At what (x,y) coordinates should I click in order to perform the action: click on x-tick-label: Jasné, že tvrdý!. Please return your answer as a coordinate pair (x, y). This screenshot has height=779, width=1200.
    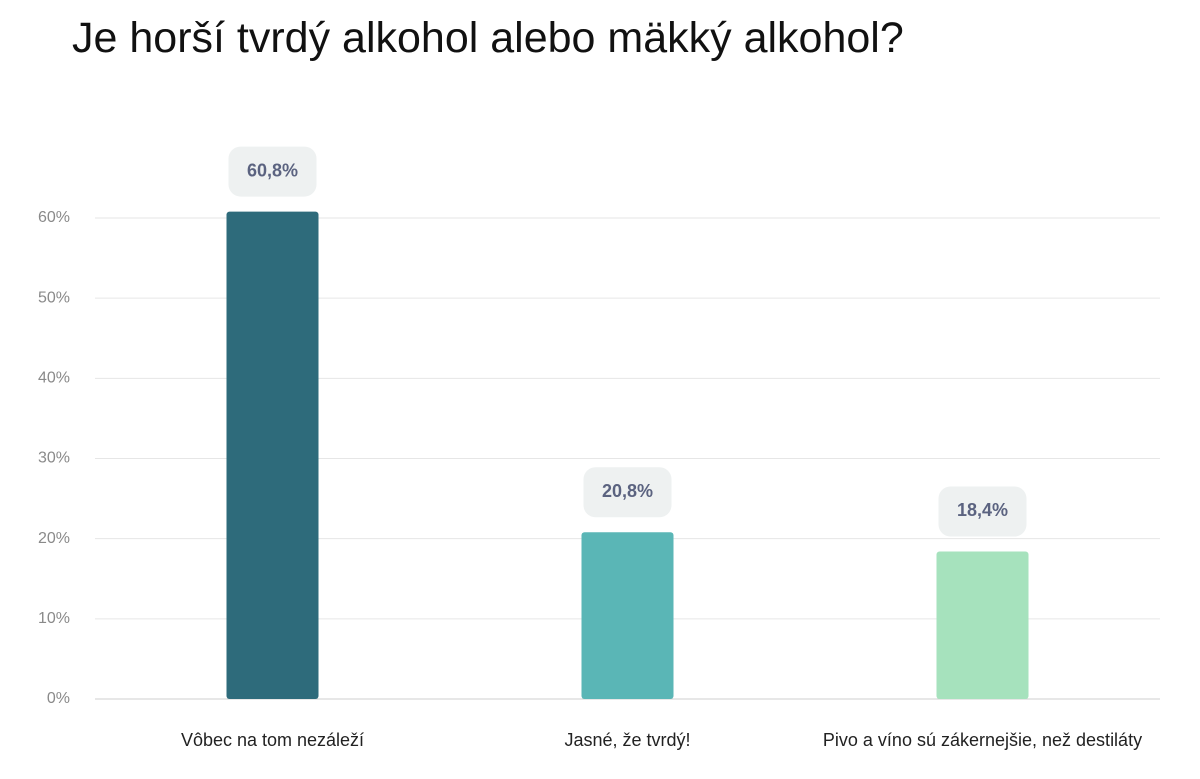
    Looking at the image, I should click on (627, 740).